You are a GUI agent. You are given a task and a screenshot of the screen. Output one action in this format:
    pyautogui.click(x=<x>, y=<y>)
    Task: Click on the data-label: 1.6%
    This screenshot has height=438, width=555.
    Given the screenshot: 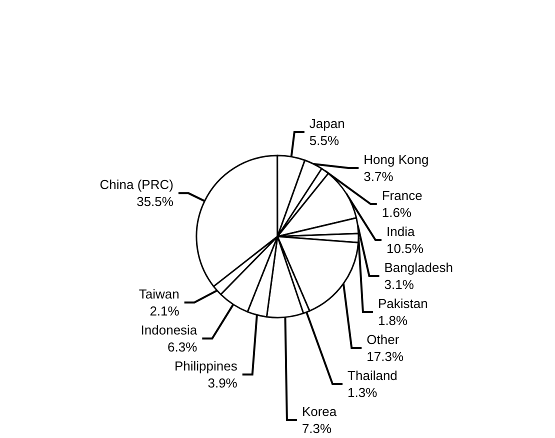 What is the action you would take?
    pyautogui.click(x=397, y=212)
    